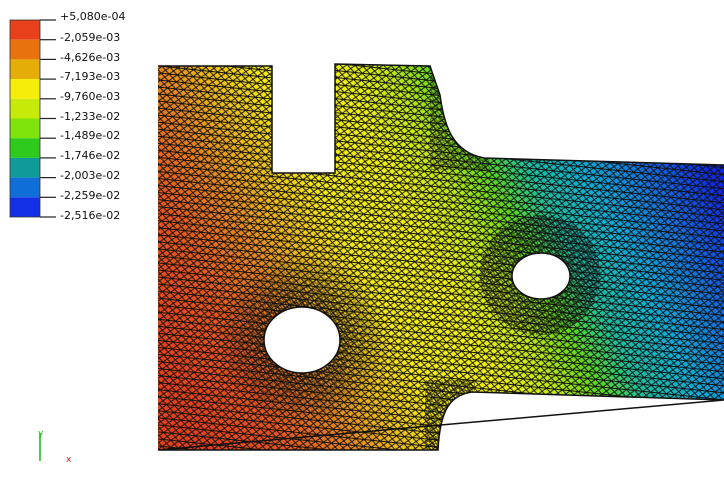 Image resolution: width=724 pixels, height=488 pixels. Describe the element at coordinates (90, 155) in the screenshot. I see `legend-label: -1,746e-02` at that location.